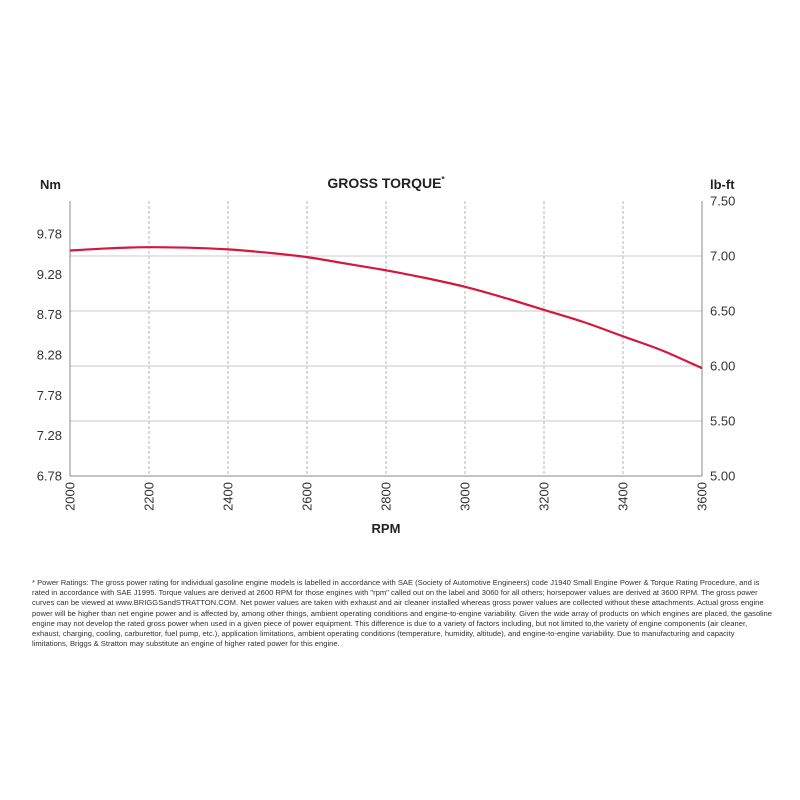 The width and height of the screenshot is (800, 800). I want to click on right-y-tick-label: 6.00, so click(722, 366).